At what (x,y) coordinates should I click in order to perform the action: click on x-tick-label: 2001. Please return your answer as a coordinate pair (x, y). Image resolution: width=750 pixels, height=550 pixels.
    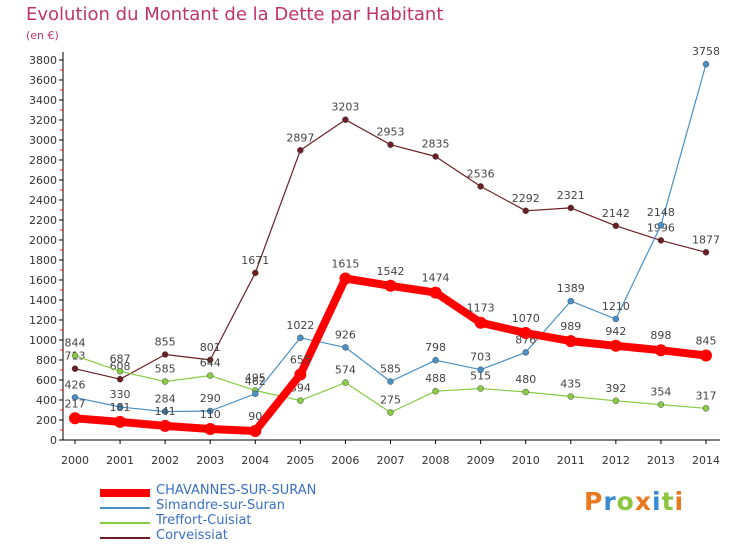
    Looking at the image, I should click on (120, 460).